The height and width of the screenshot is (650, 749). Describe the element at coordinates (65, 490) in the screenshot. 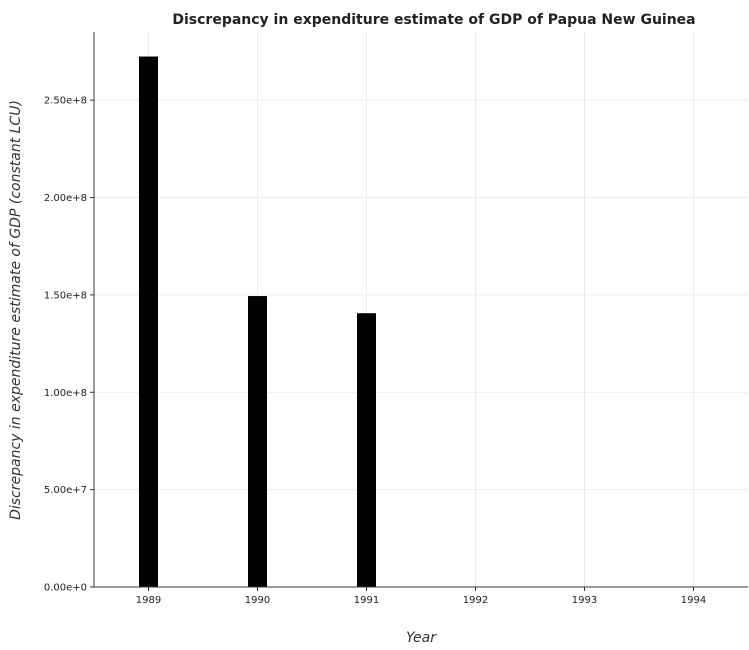

I see `y-tick-label: 5.00e+7` at that location.